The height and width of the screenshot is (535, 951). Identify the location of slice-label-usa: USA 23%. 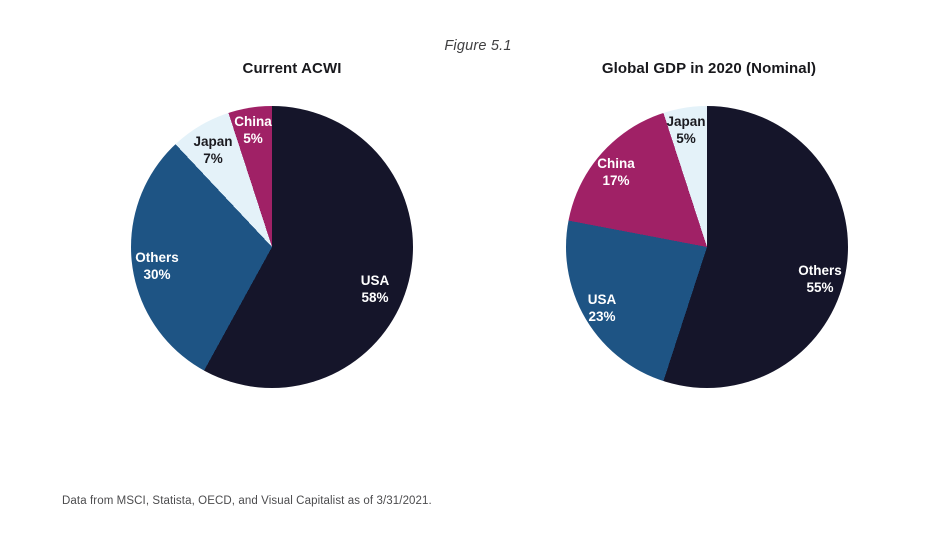
(602, 308).